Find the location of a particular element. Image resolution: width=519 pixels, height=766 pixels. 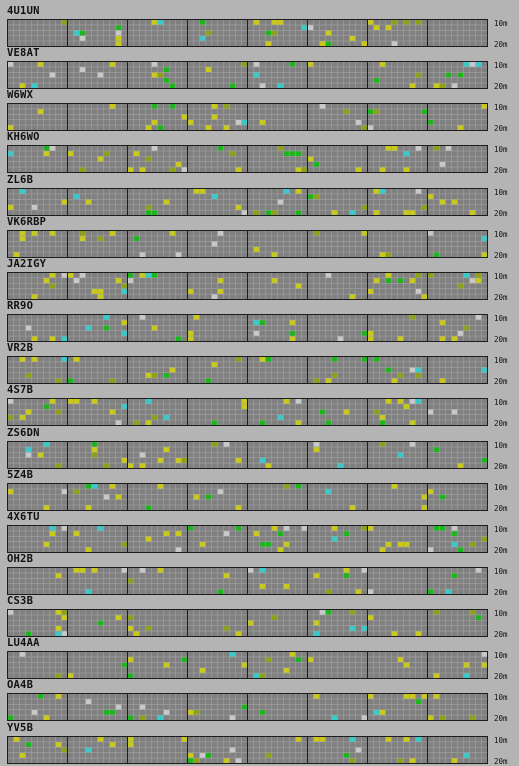

station-callsign: YV5B is located at coordinates (20, 727).